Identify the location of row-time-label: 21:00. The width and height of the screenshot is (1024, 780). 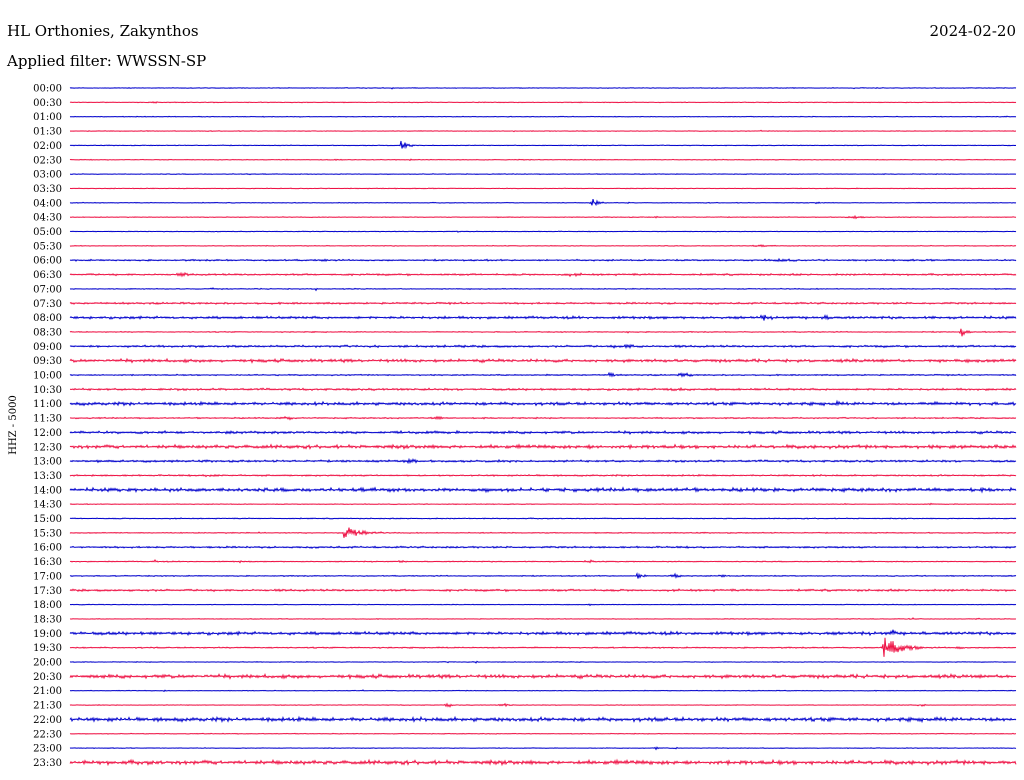
(47, 691).